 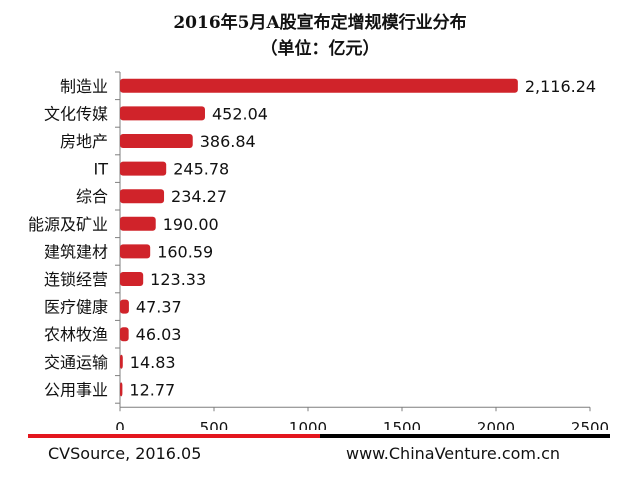 What do you see at coordinates (320, 49) in the screenshot?
I see `chart-subtitle-unit: （单位：亿元）` at bounding box center [320, 49].